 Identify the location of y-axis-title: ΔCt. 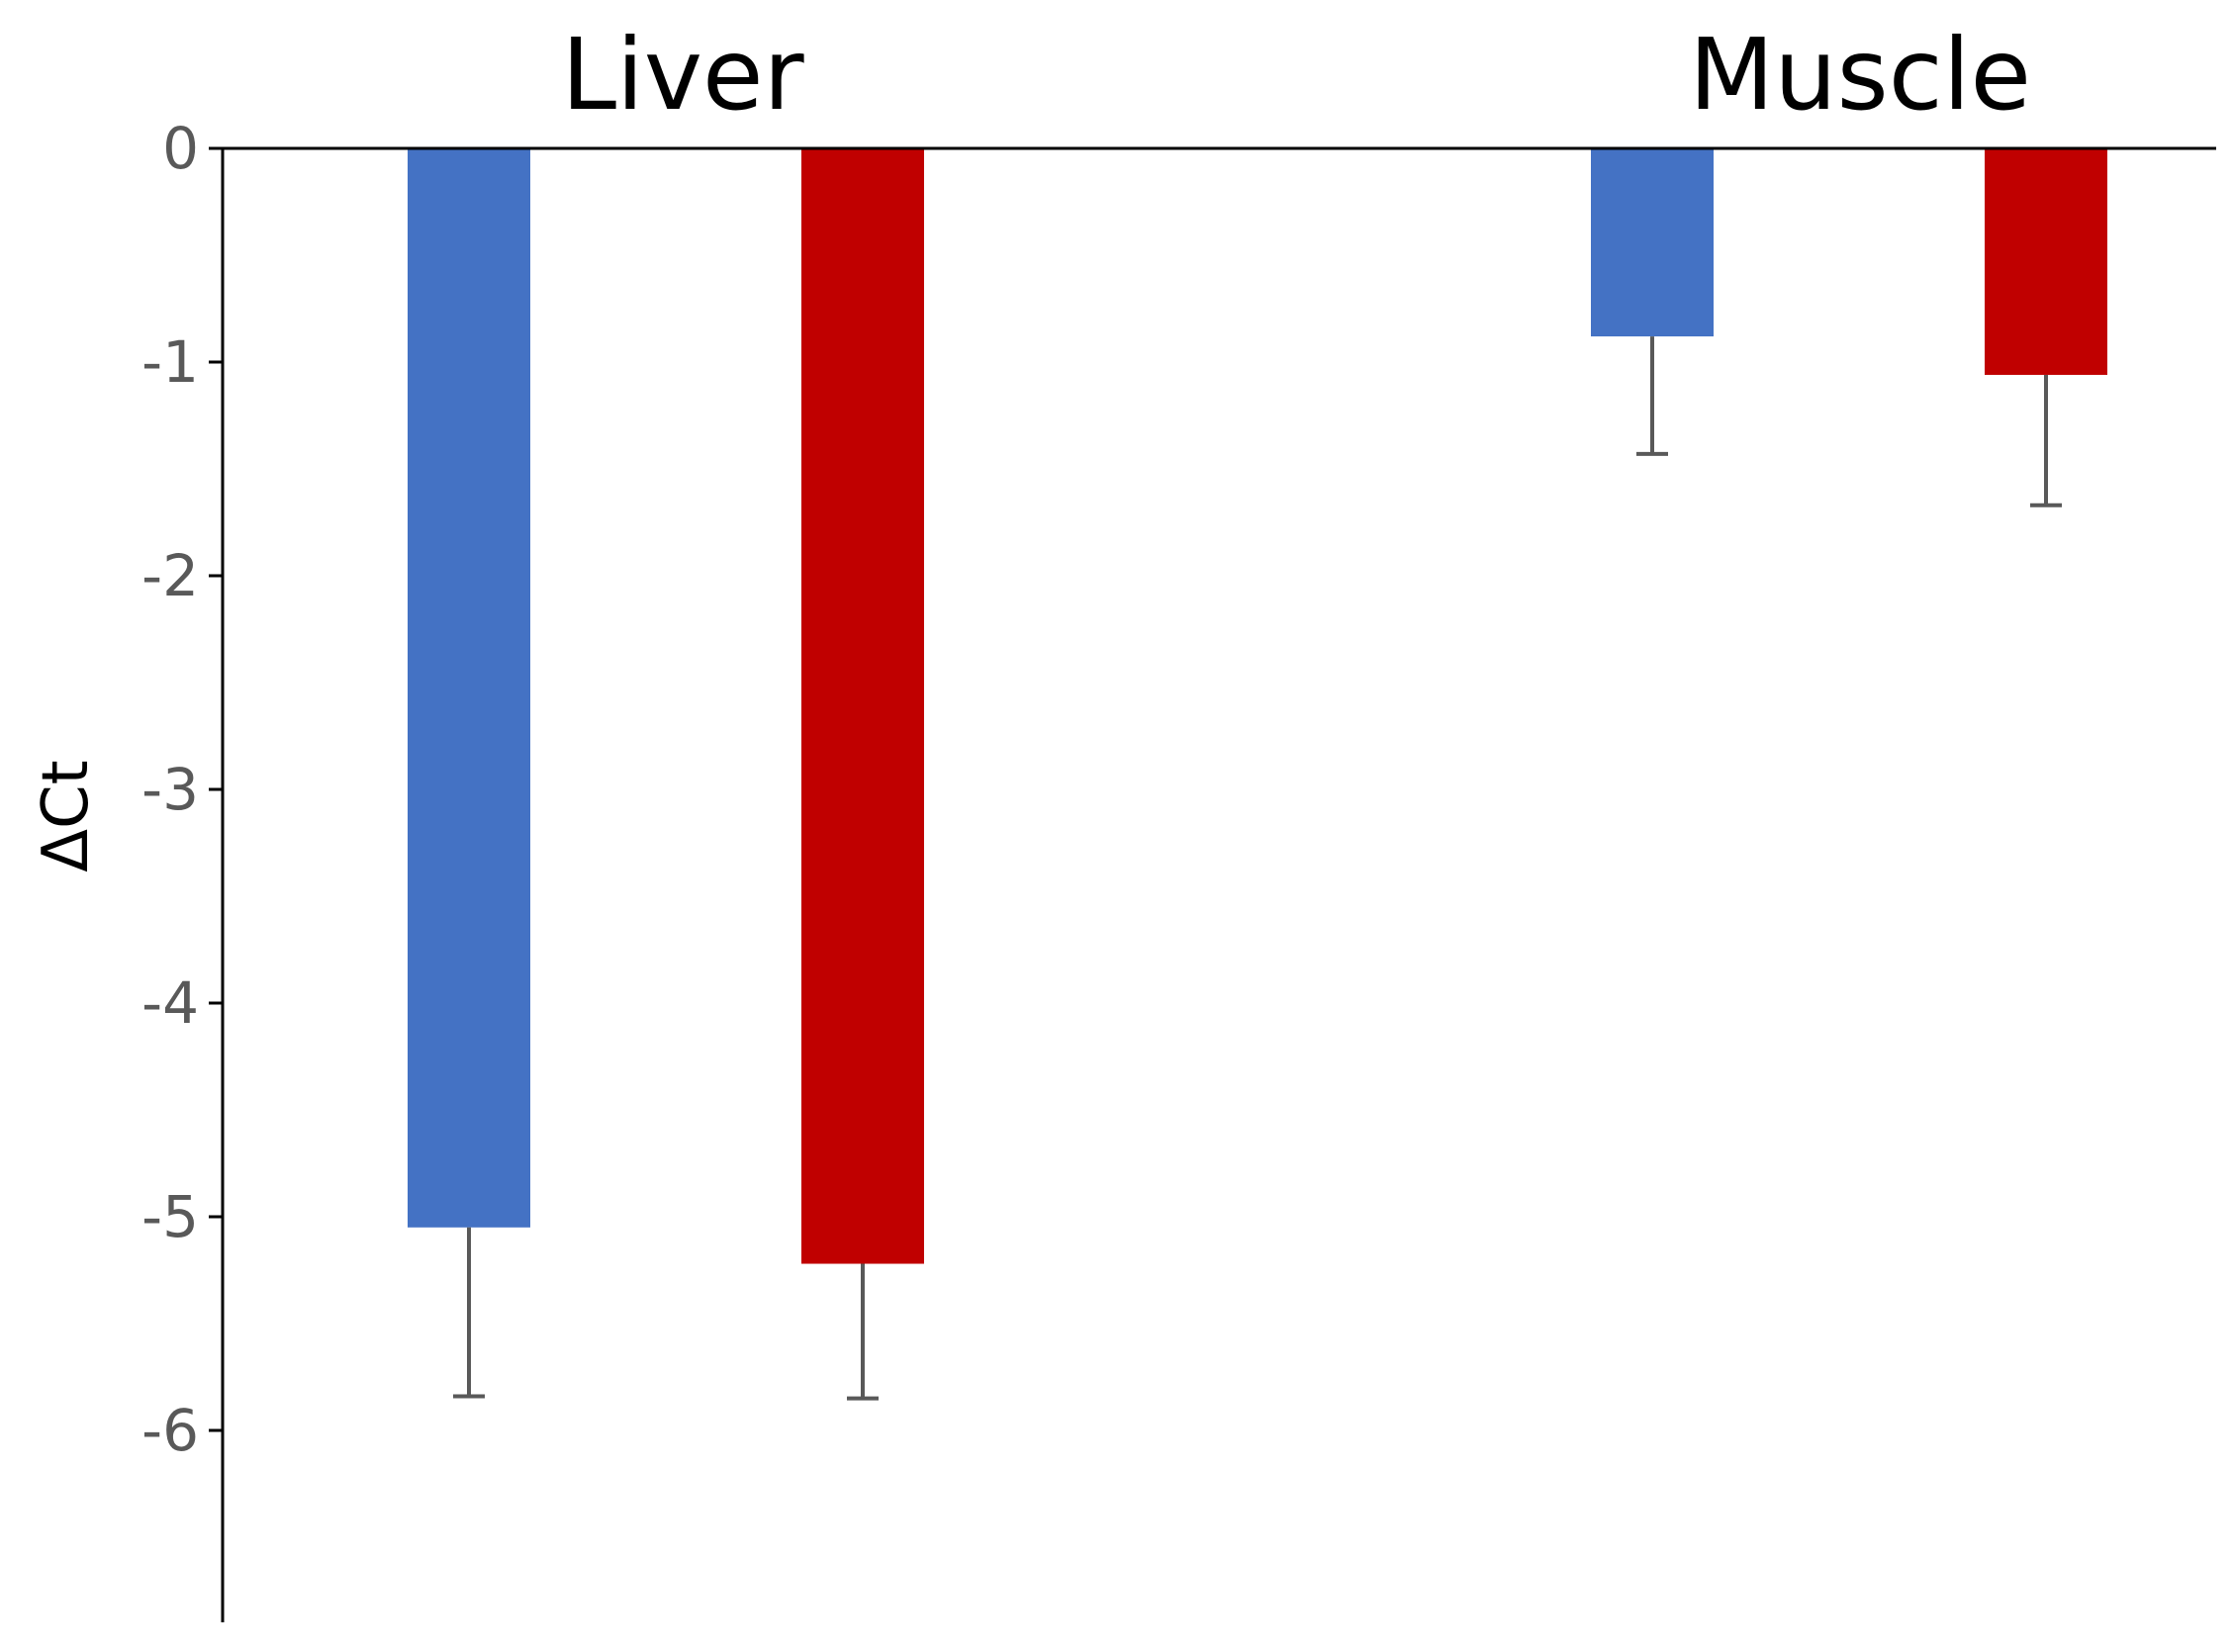
(66, 816).